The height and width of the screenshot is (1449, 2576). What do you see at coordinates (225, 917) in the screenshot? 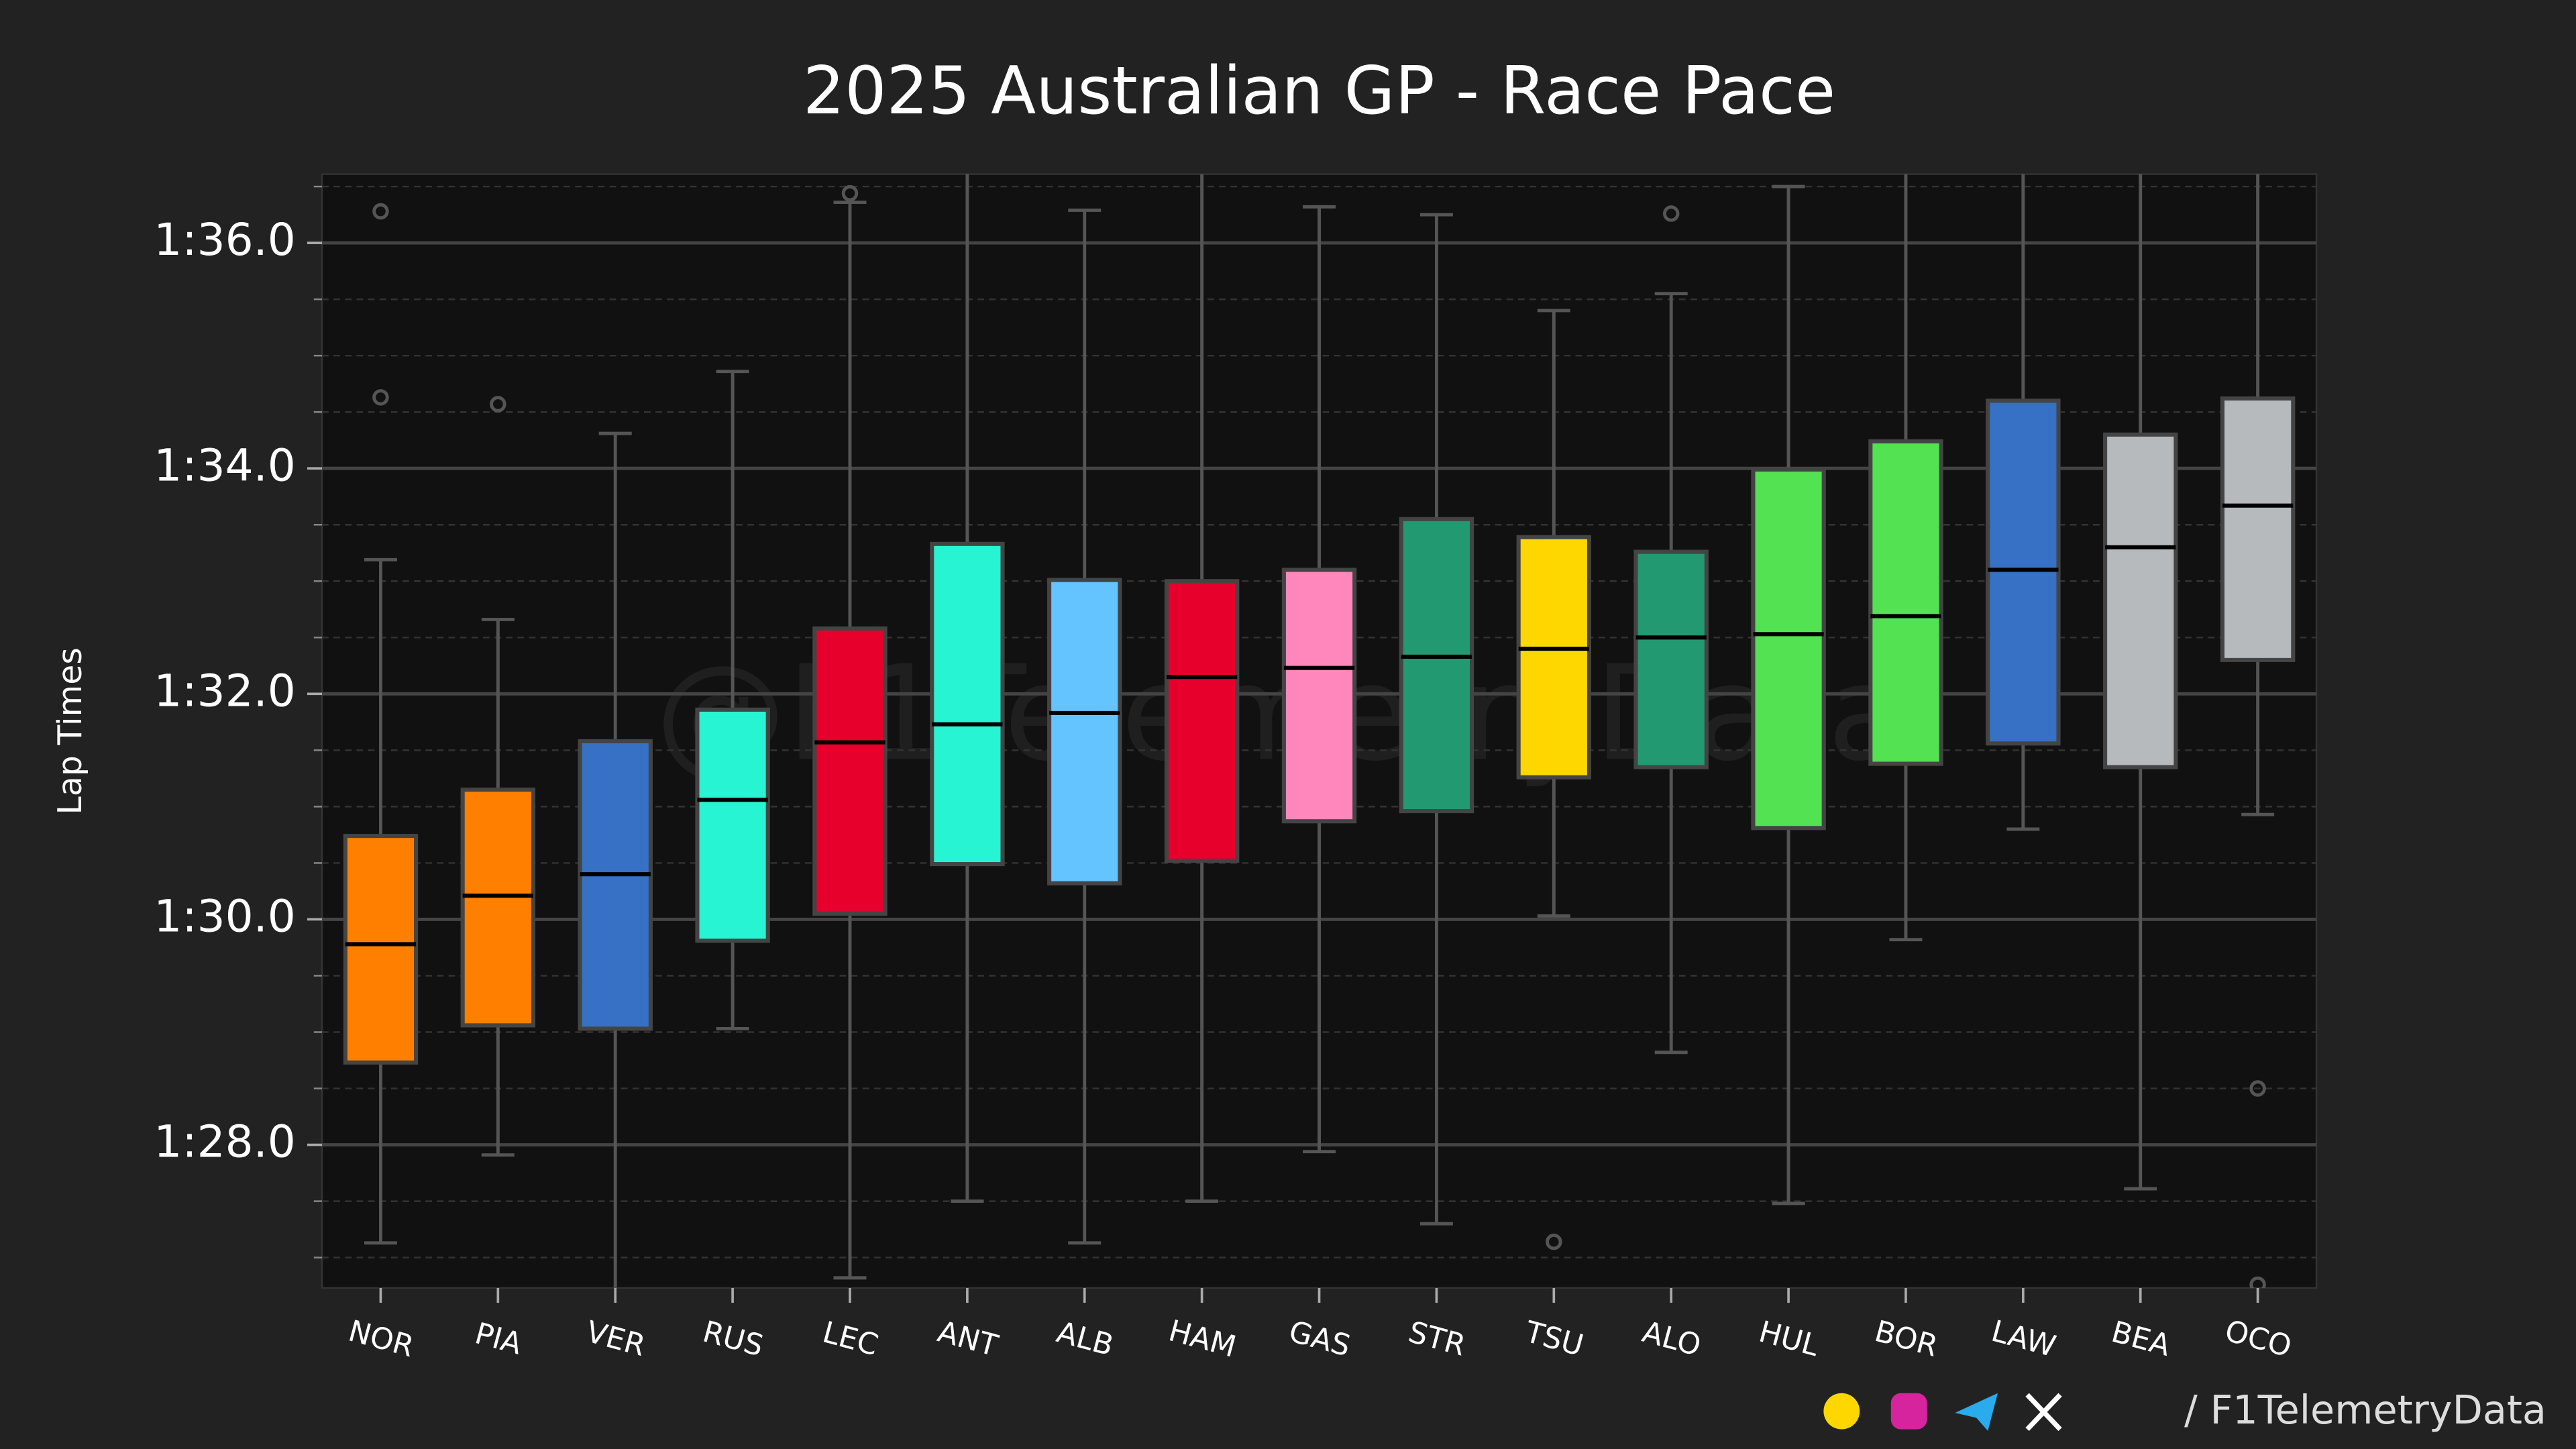
I see `y-tick-label: 1:30.0` at bounding box center [225, 917].